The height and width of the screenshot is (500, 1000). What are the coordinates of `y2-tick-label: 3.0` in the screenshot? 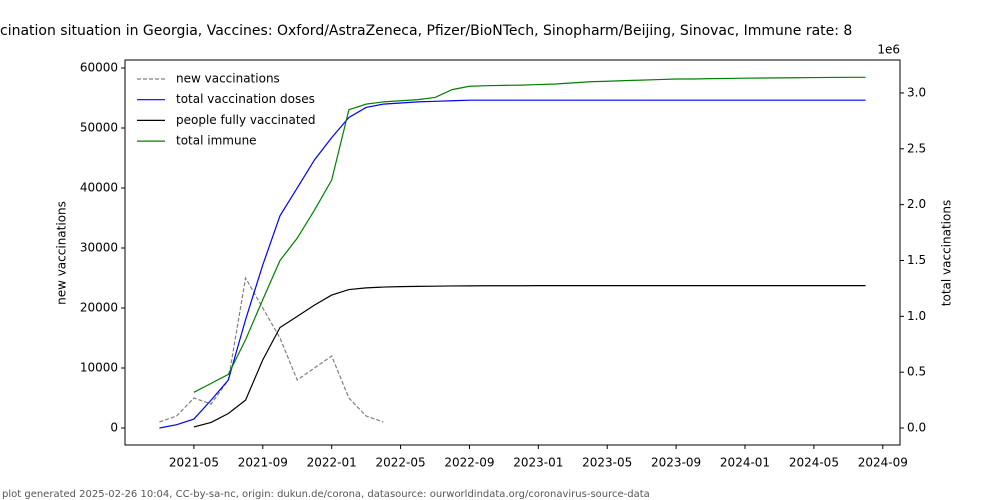 It's located at (916, 92).